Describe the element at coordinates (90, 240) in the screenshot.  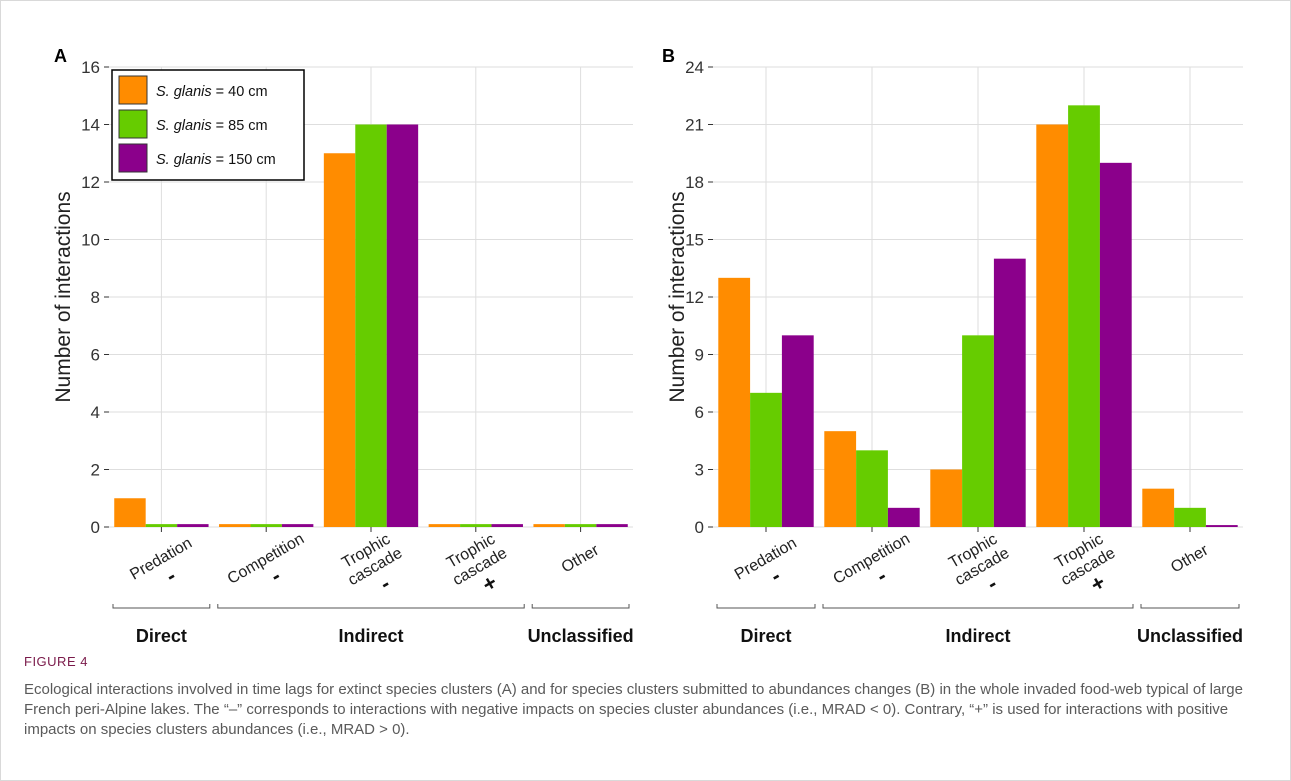
I see `y-tick-label: 10` at that location.